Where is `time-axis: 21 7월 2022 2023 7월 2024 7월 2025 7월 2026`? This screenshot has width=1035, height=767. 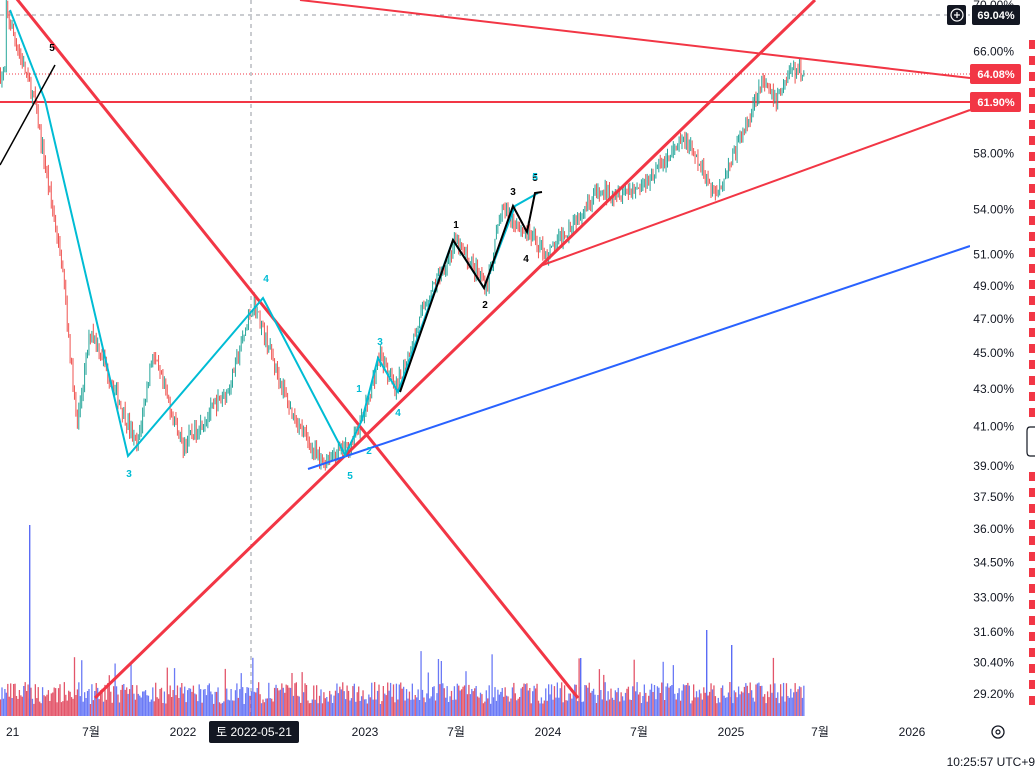
time-axis: 21 7월 2022 2023 7월 2024 7월 2025 7월 2026 is located at coordinates (517, 742).